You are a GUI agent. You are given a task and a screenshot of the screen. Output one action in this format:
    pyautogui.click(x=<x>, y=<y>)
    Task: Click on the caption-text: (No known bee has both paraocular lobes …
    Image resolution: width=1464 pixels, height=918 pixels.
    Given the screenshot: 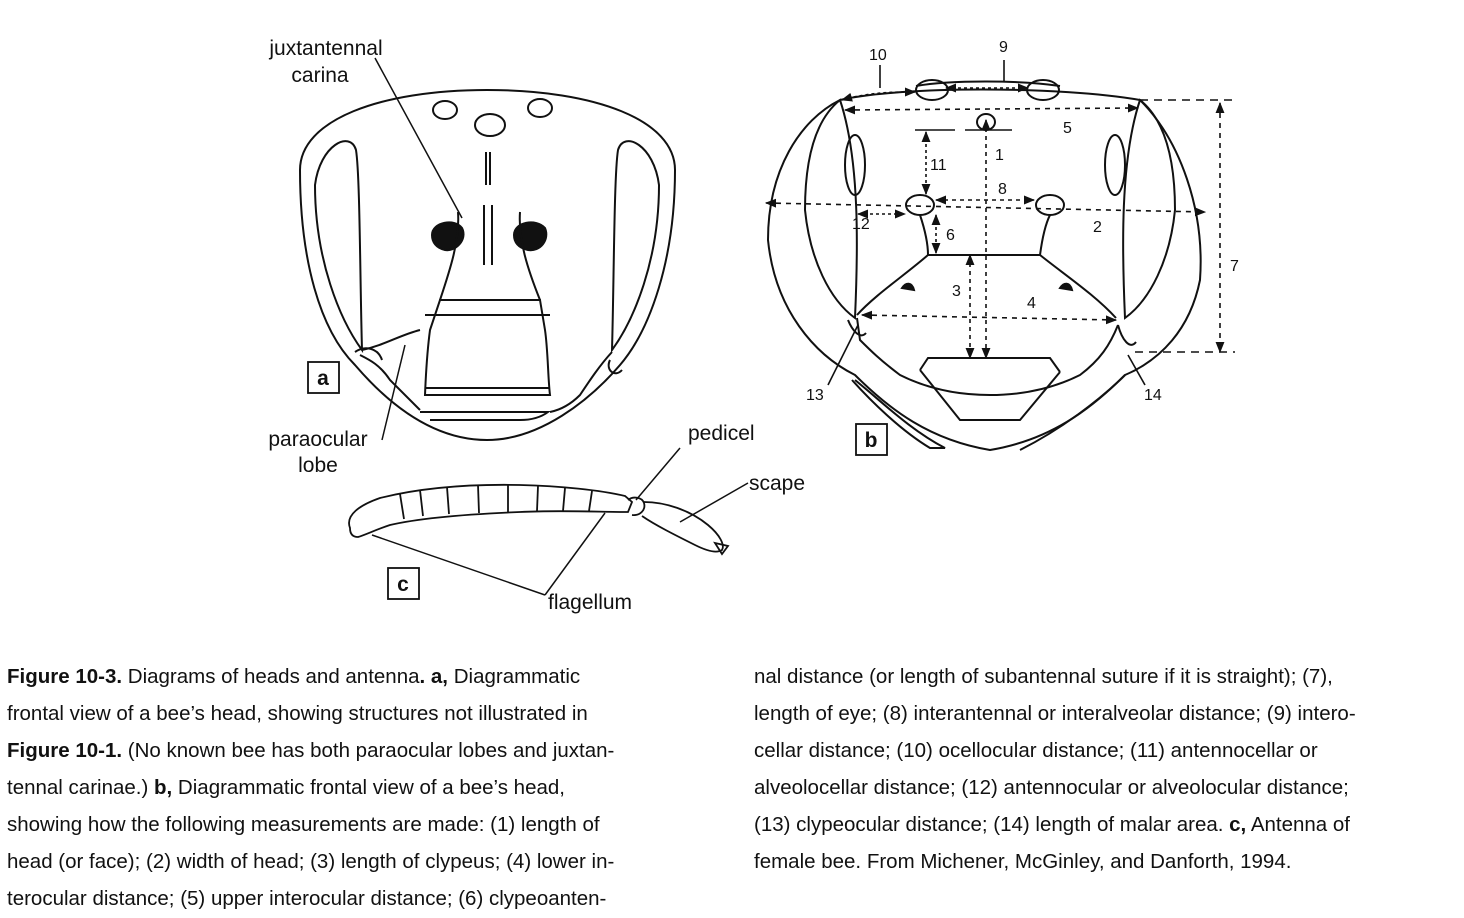 What is the action you would take?
    pyautogui.click(x=368, y=750)
    